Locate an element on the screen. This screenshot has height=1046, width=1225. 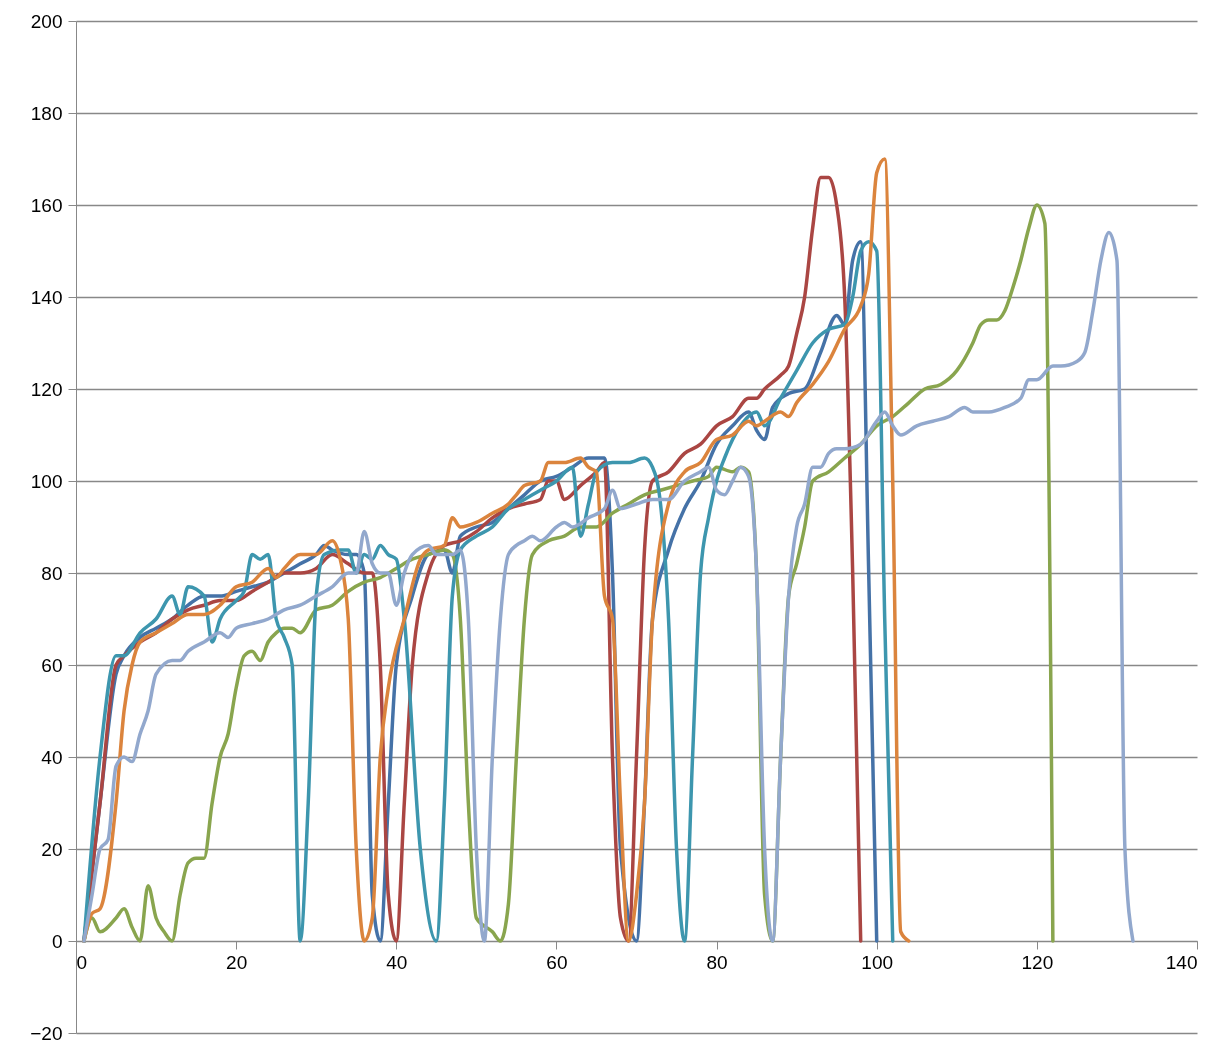
x-tick-label: 100 is located at coordinates (877, 962).